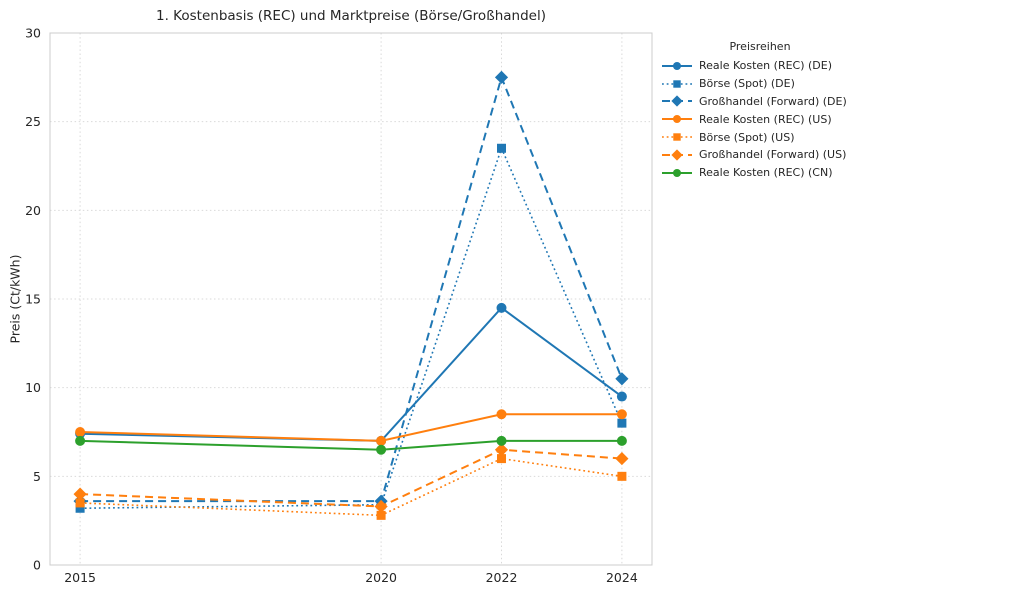 The height and width of the screenshot is (597, 1024). What do you see at coordinates (80, 577) in the screenshot?
I see `x-tick-label: 2015` at bounding box center [80, 577].